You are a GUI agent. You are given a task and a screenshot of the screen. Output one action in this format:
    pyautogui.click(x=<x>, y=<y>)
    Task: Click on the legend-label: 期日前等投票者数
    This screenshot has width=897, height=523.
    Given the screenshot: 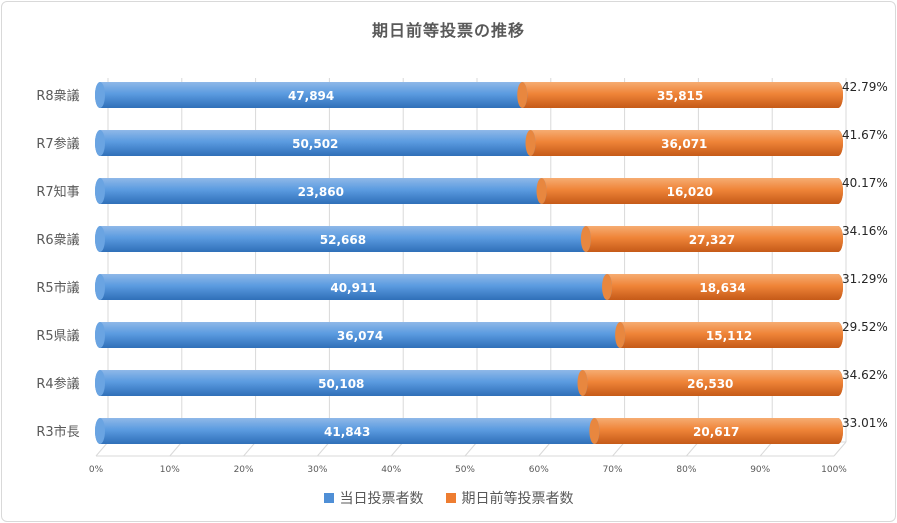 What is the action you would take?
    pyautogui.click(x=517, y=499)
    